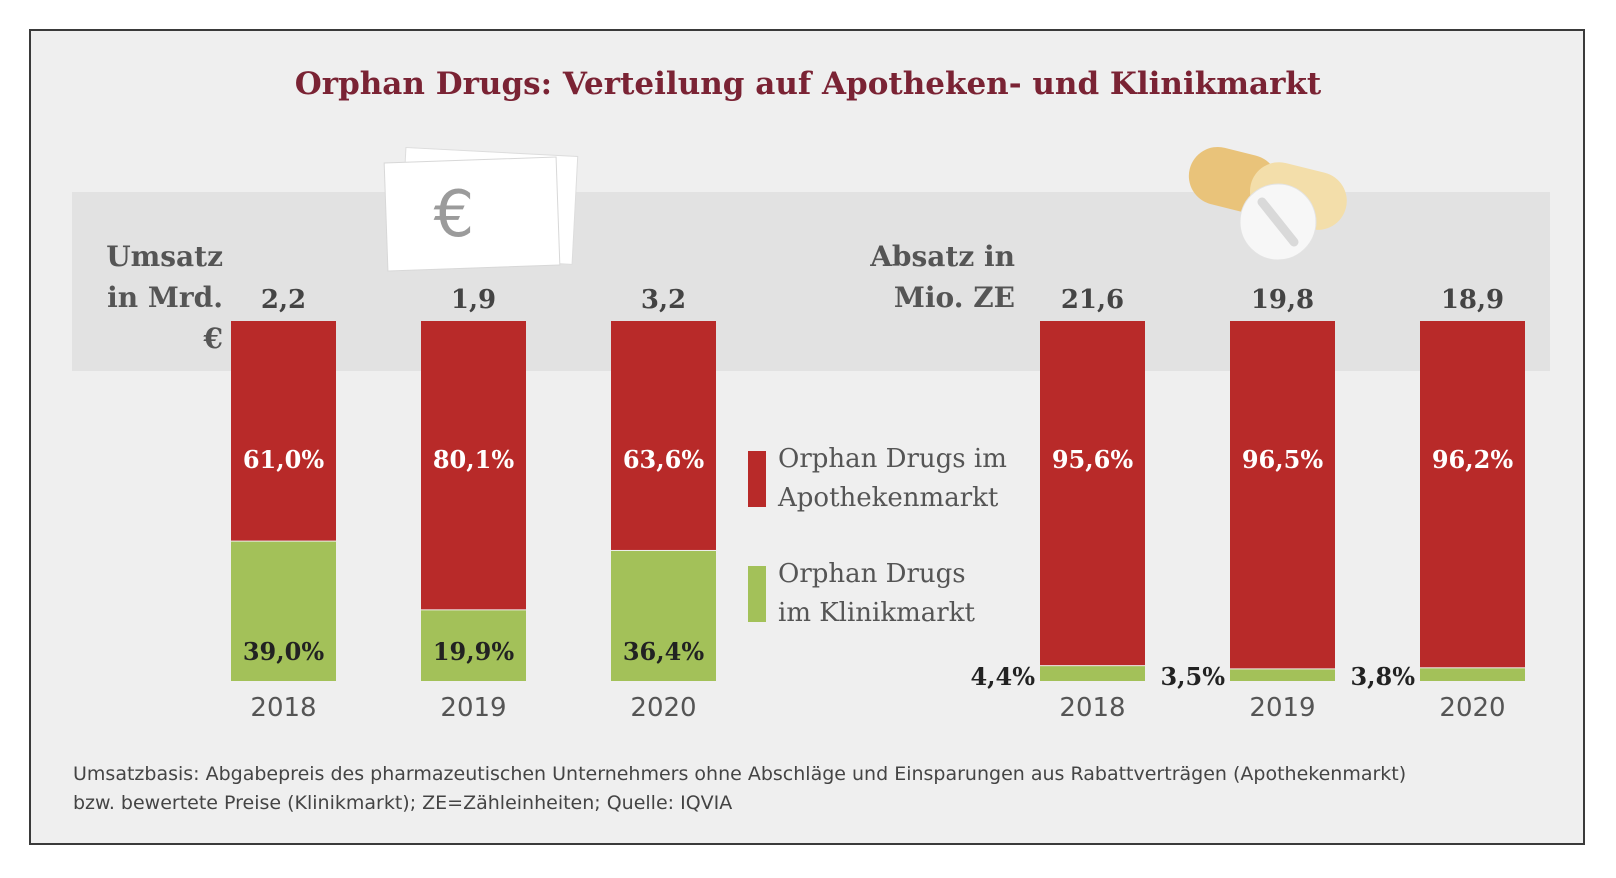 This screenshot has height=878, width=1616. Describe the element at coordinates (1472, 459) in the screenshot. I see `absatz-apotheke-pct-label-2020: 96,2%` at that location.